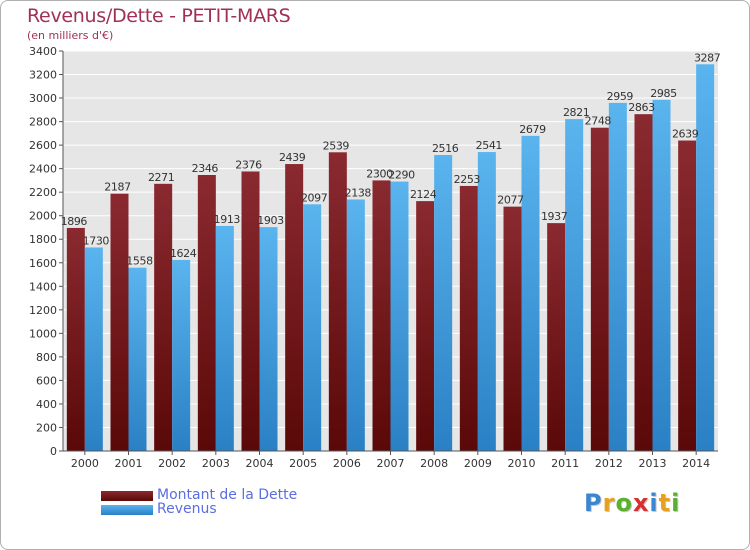  What do you see at coordinates (707, 57) in the screenshot?
I see `data-label-revenus: 3287` at bounding box center [707, 57].